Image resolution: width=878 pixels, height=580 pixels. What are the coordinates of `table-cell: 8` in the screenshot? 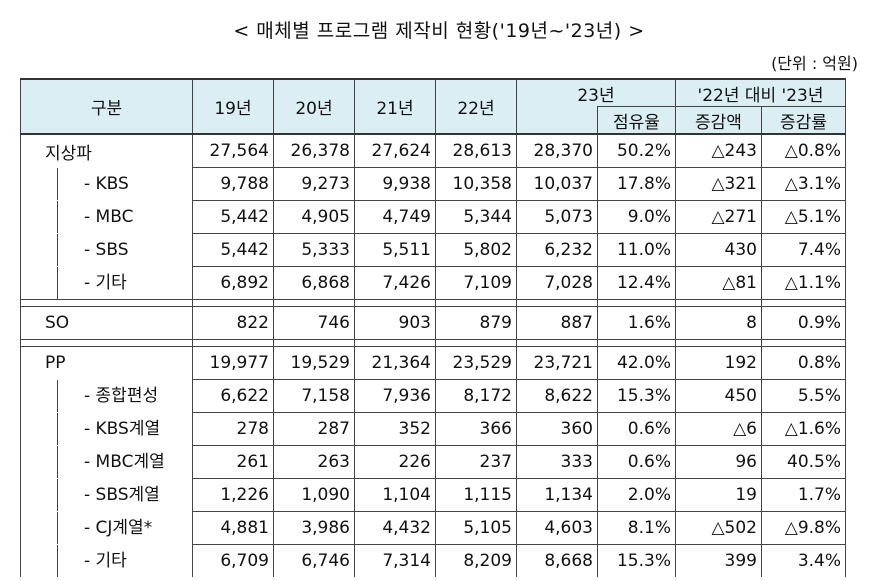 It's located at (718, 323).